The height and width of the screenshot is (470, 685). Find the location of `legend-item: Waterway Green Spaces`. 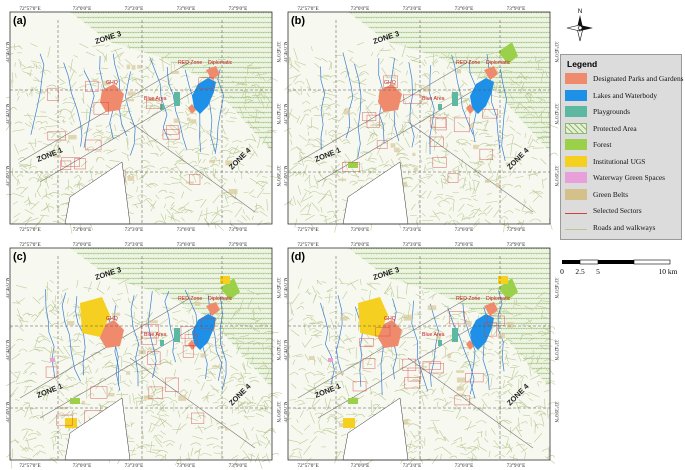

legend-item: Waterway Green Spaces is located at coordinates (615, 177).